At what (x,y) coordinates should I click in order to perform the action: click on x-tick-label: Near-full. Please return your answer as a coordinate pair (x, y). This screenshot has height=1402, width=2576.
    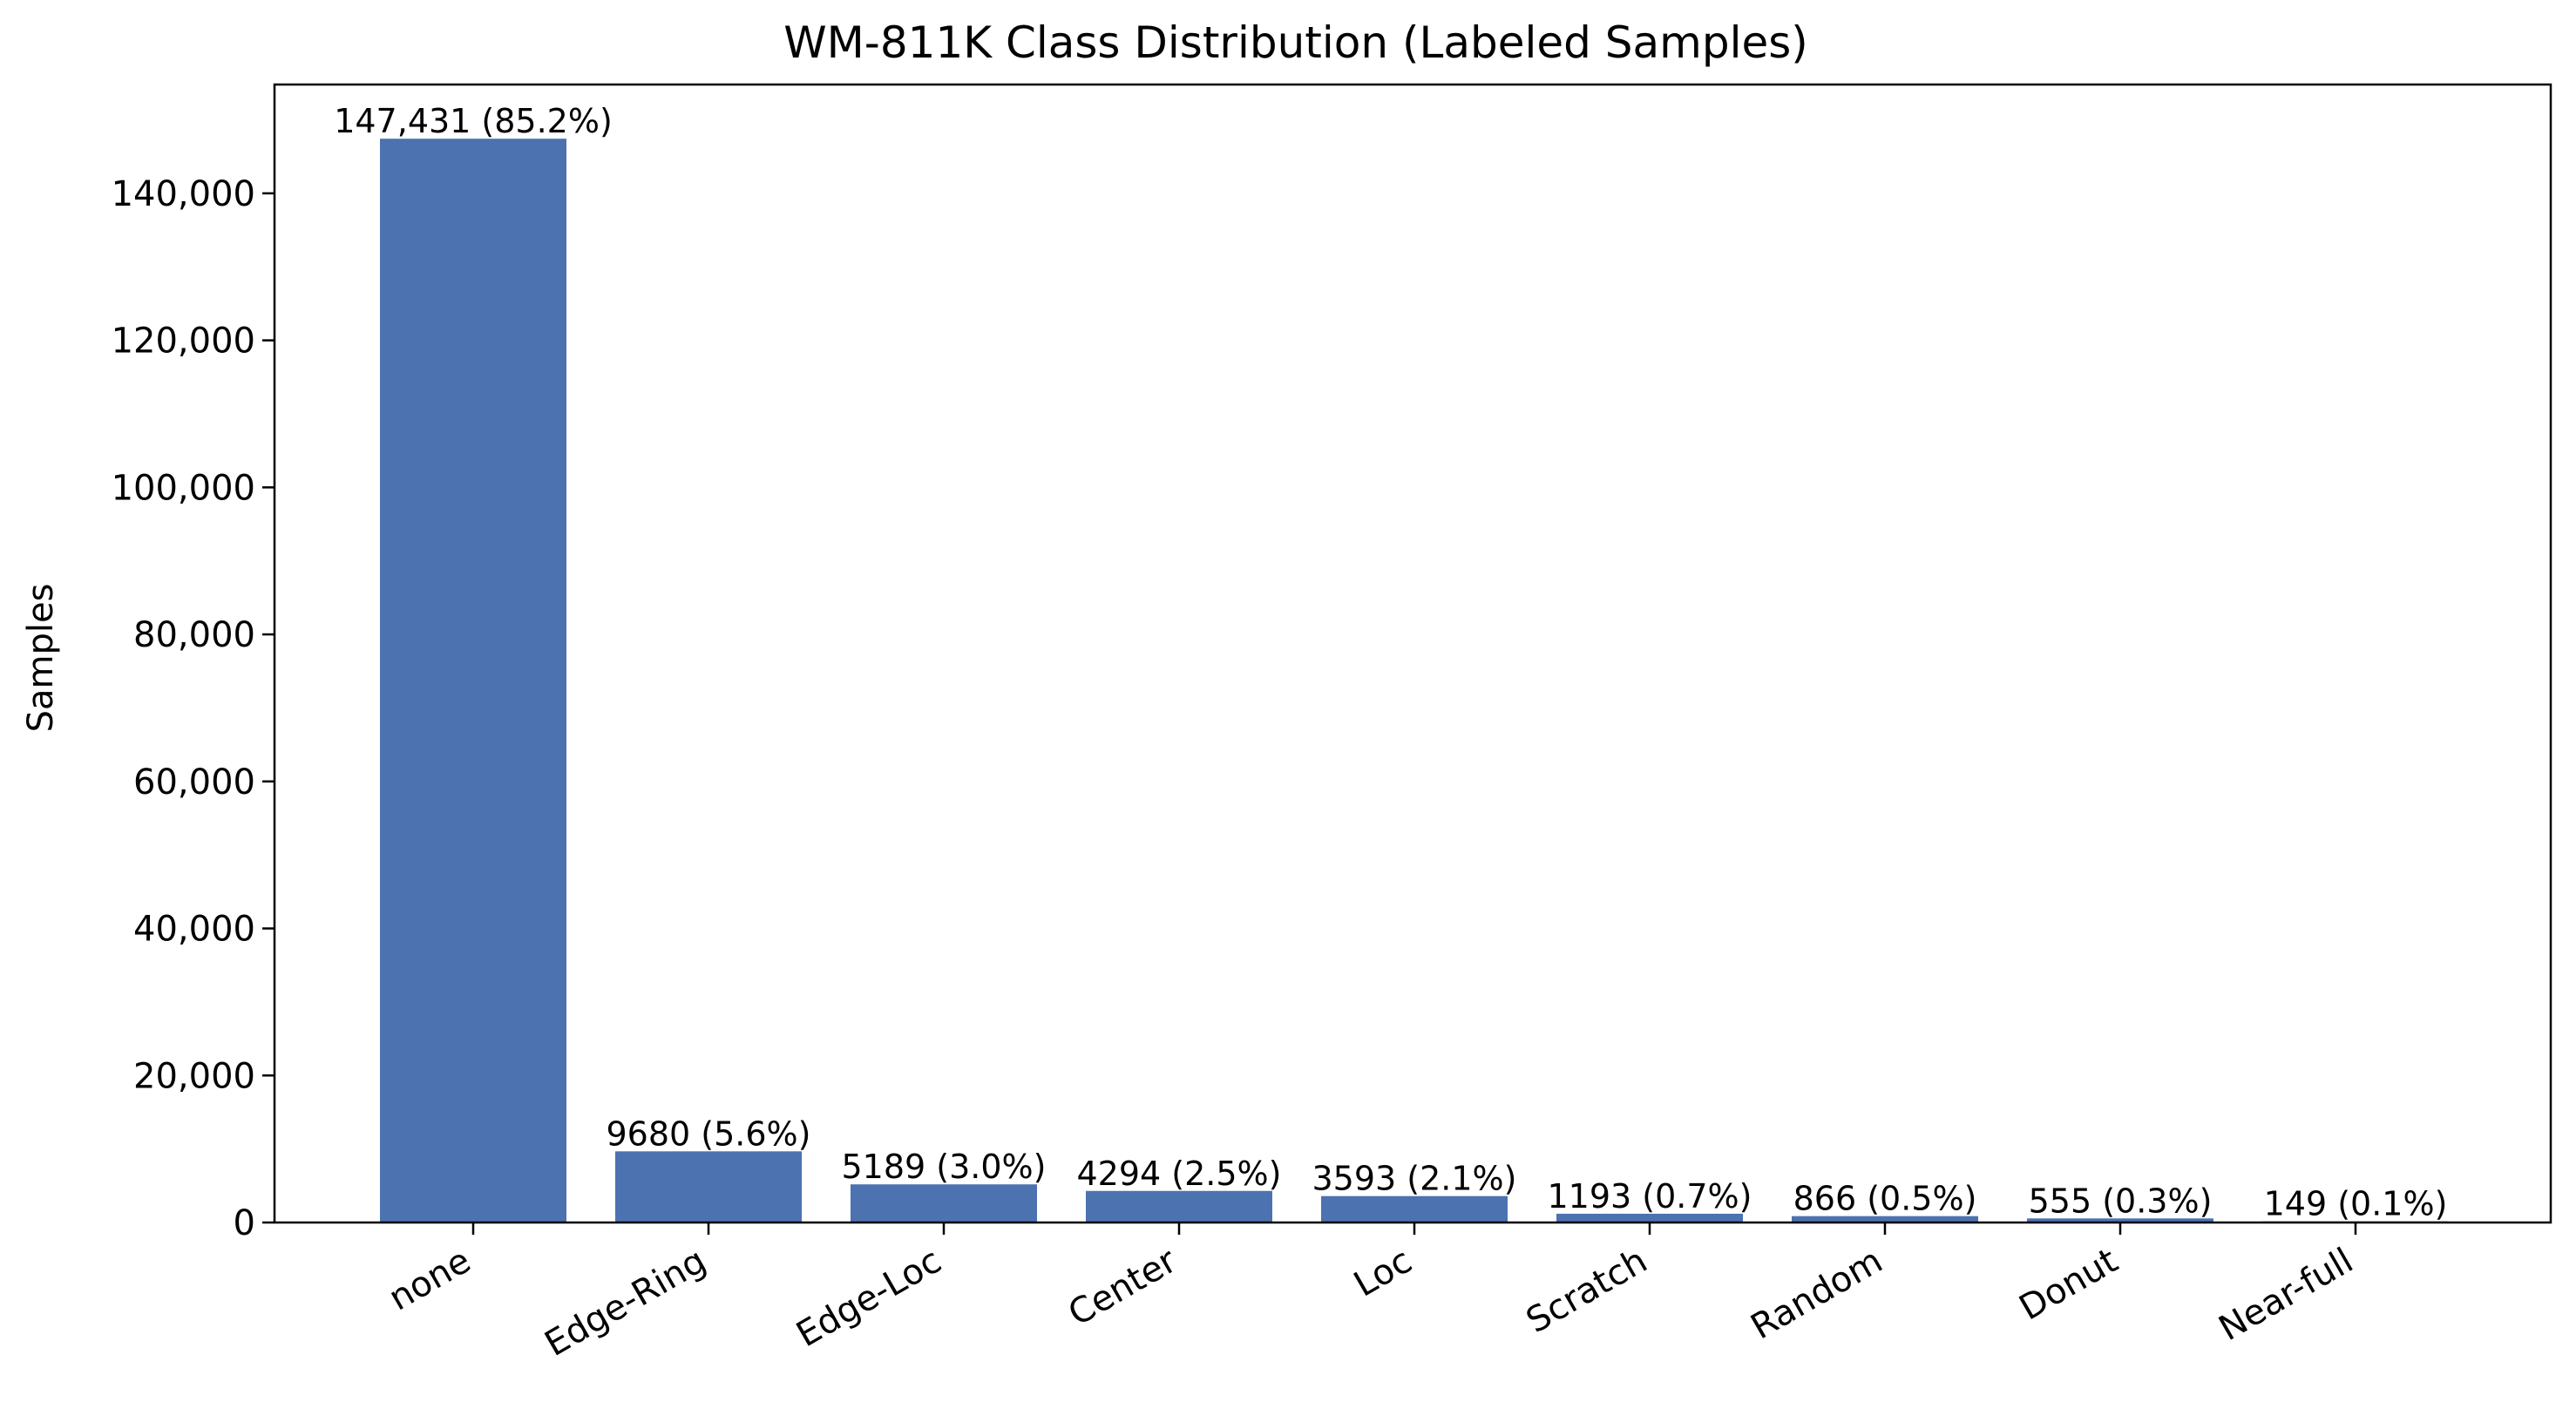
    Looking at the image, I should click on (2287, 1295).